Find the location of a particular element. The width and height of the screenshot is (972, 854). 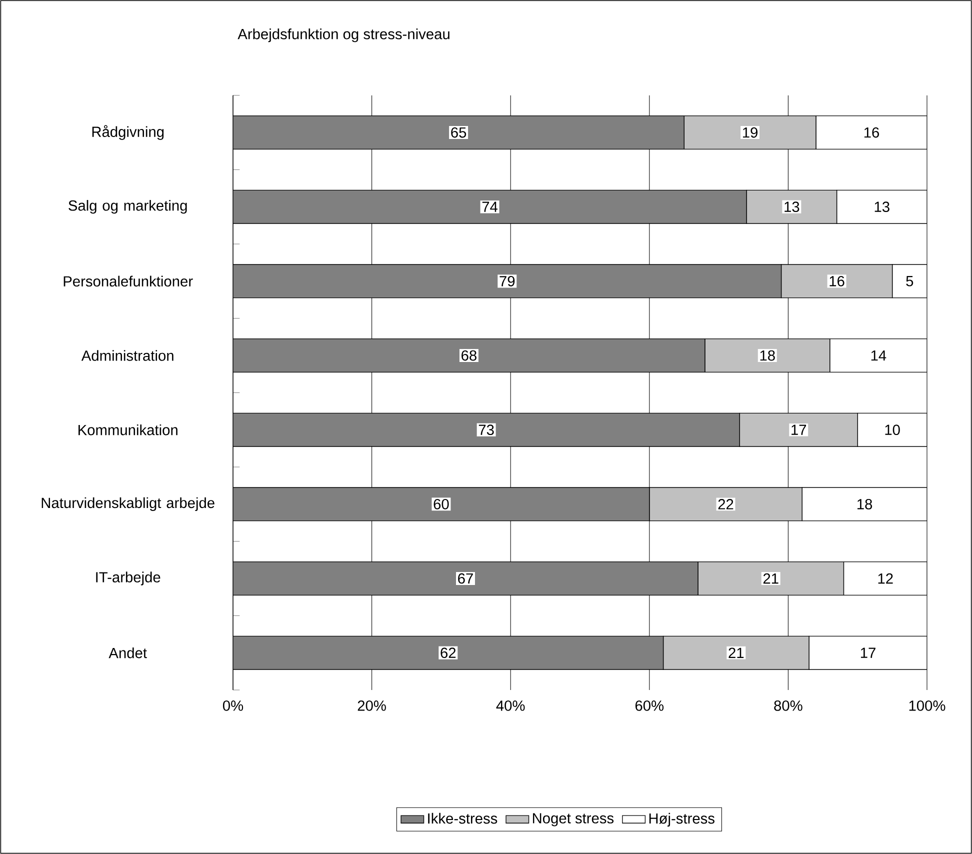

data-label: 60 is located at coordinates (441, 504).